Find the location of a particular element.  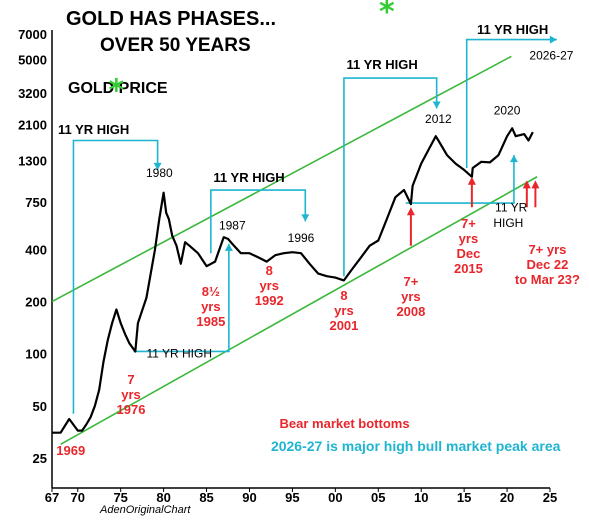

eleven-yr-high-1969: 11 YR HIGH is located at coordinates (93, 129).